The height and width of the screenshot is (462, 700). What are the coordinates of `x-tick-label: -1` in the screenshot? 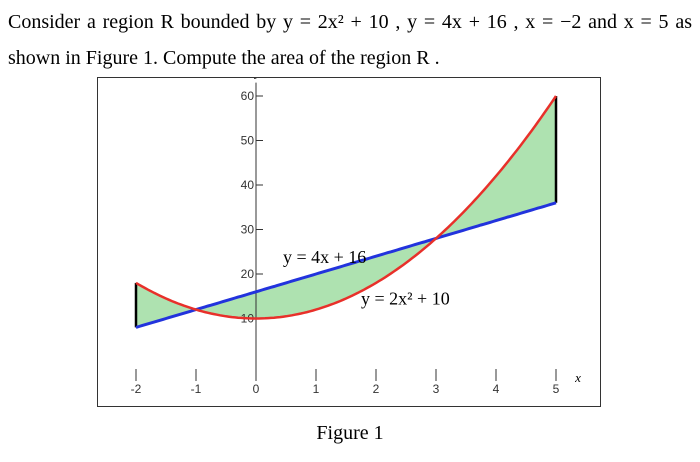 It's located at (196, 389).